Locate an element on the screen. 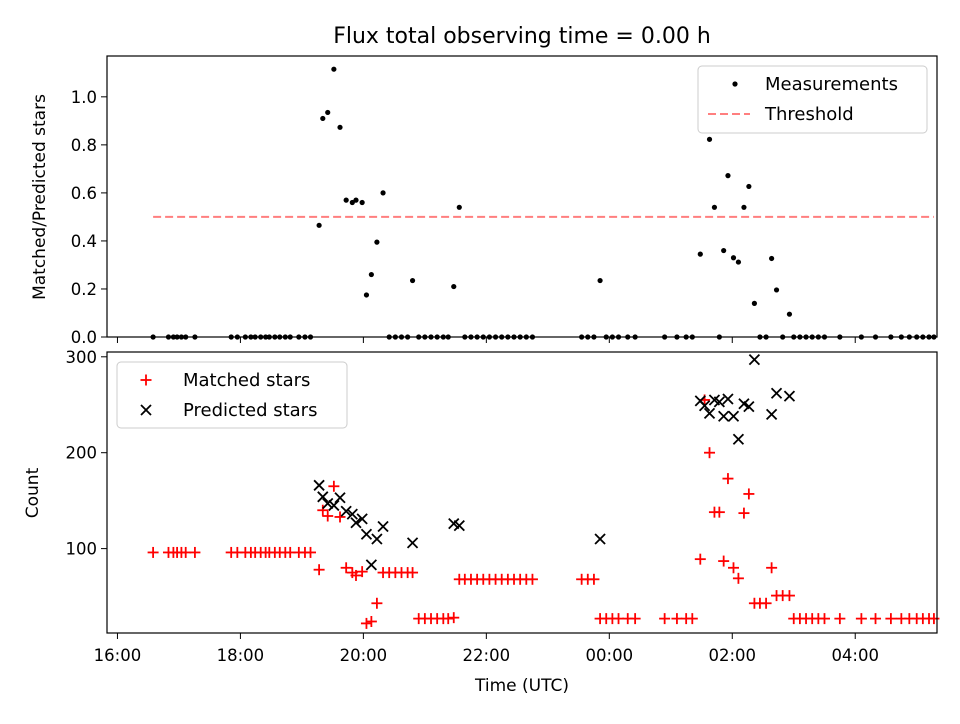 The image size is (960, 724). count-x-axis: 16:00 18:00 20:00 22:00 00:00 02:00 04:00 is located at coordinates (486, 649).